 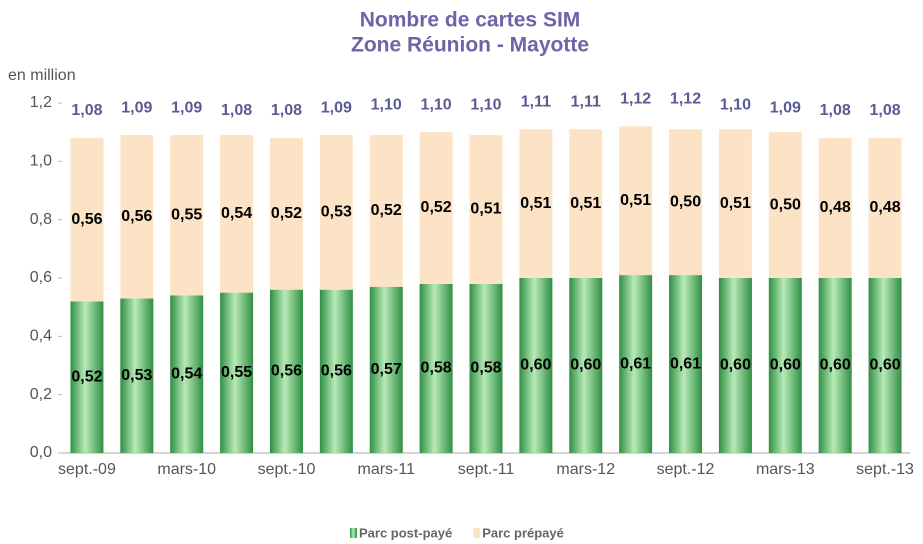 What do you see at coordinates (41, 219) in the screenshot?
I see `y-tick-label: 0,8` at bounding box center [41, 219].